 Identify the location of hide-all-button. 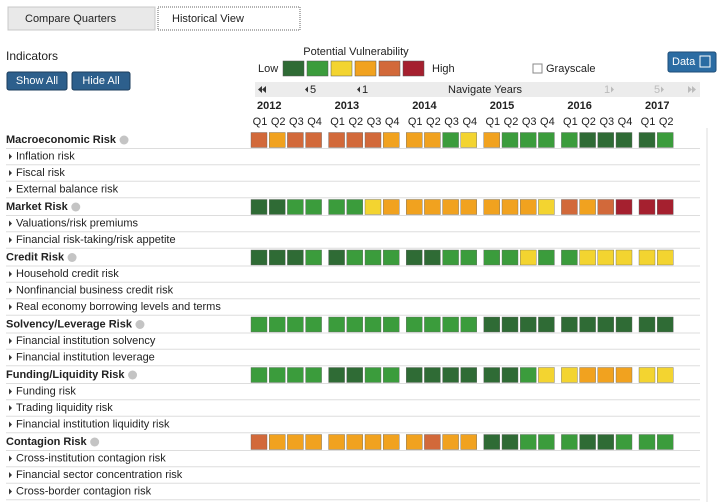
(101, 81).